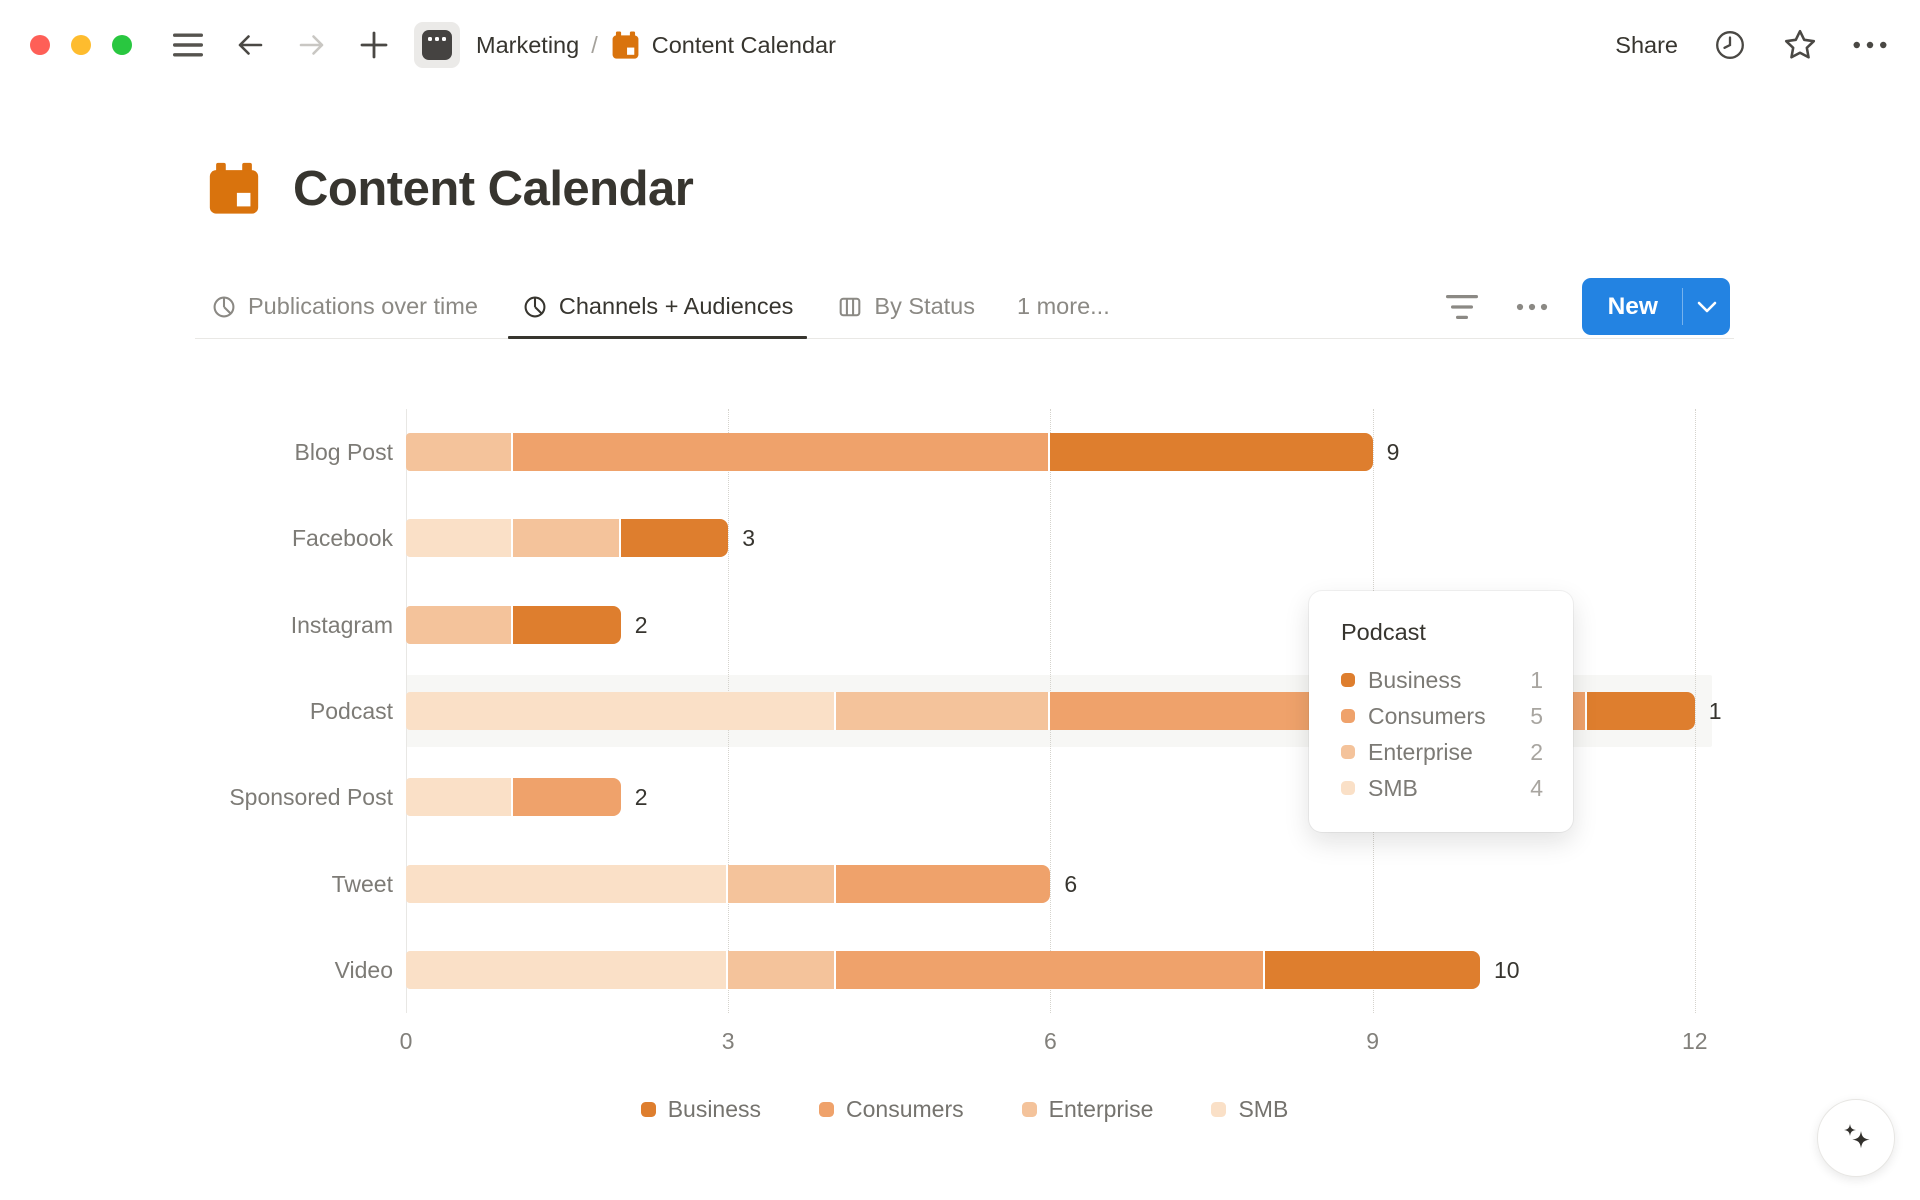 The image size is (1920, 1200). Describe the element at coordinates (748, 538) in the screenshot. I see `bar-value-label: 3` at that location.